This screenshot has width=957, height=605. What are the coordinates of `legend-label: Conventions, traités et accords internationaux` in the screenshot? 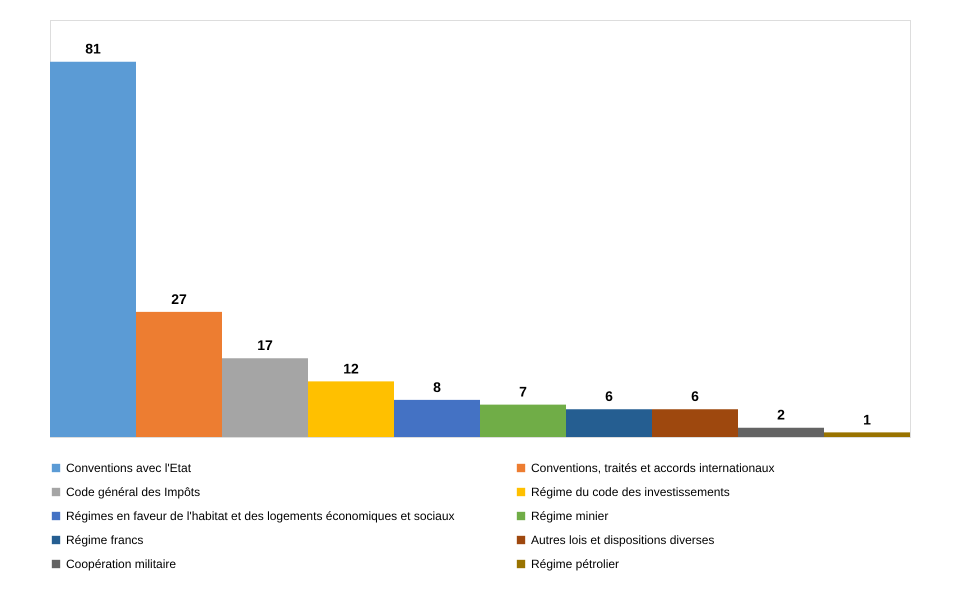 It's located at (652, 468).